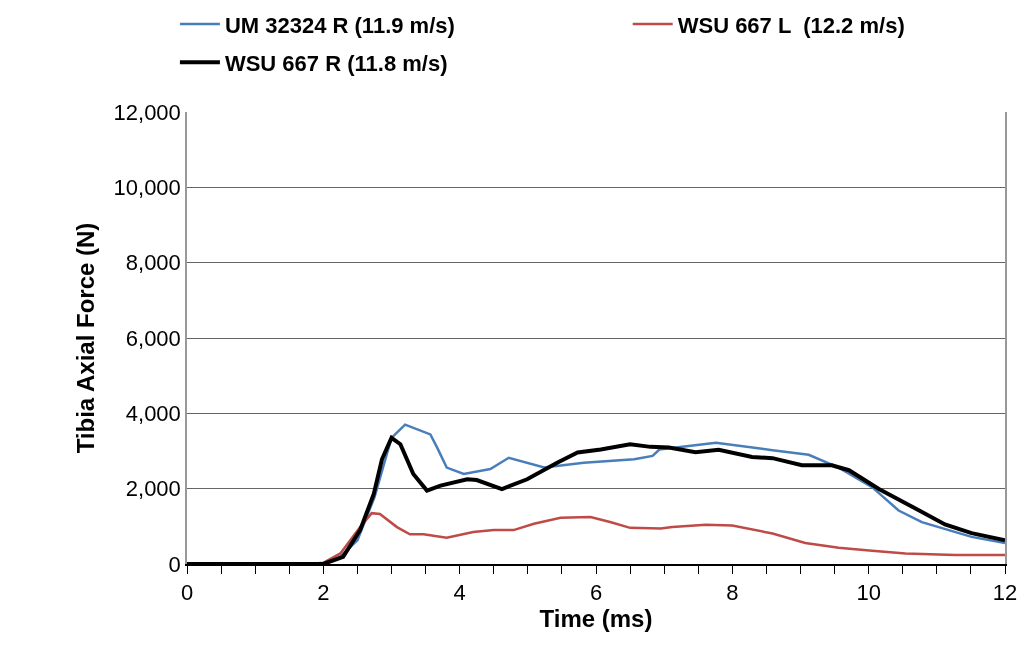  What do you see at coordinates (147, 112) in the screenshot?
I see `y-tick-label: 12,000` at bounding box center [147, 112].